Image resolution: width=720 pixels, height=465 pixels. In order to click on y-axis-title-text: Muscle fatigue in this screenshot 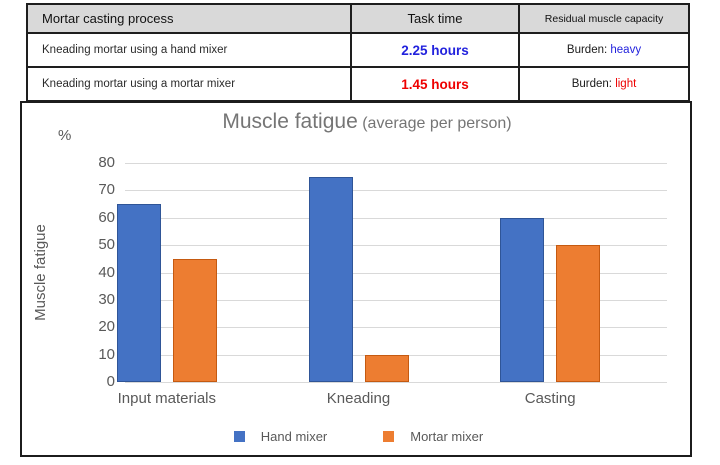, I will do `click(40, 272)`.